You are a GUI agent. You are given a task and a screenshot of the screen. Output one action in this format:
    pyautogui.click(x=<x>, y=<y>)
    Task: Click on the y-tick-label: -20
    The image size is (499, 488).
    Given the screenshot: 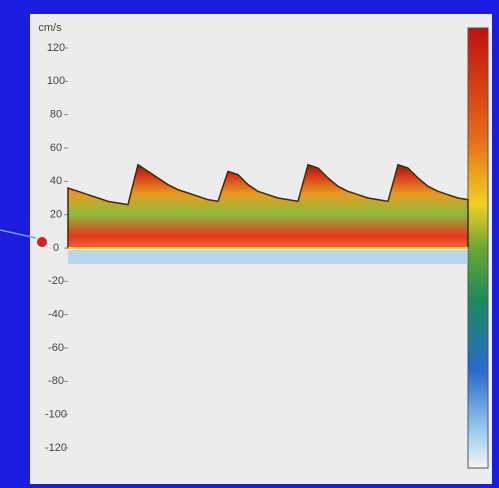 What is the action you would take?
    pyautogui.click(x=56, y=281)
    